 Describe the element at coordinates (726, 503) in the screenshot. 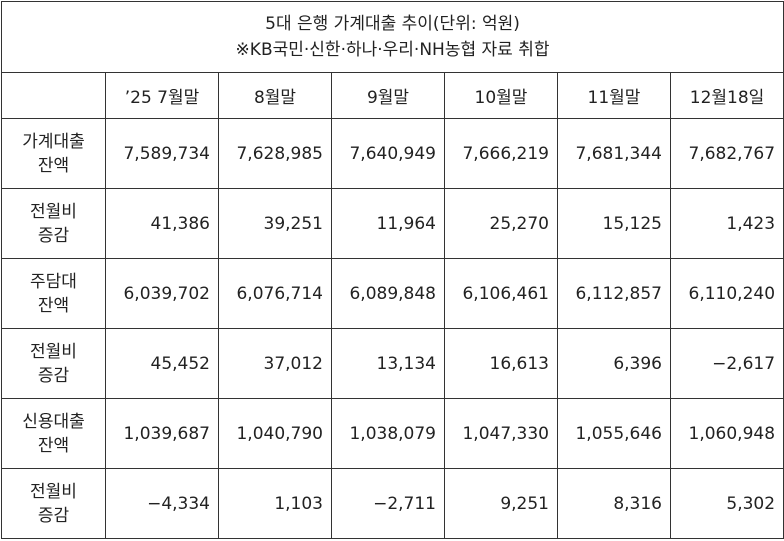

I see `value-cell: 5,302` at that location.